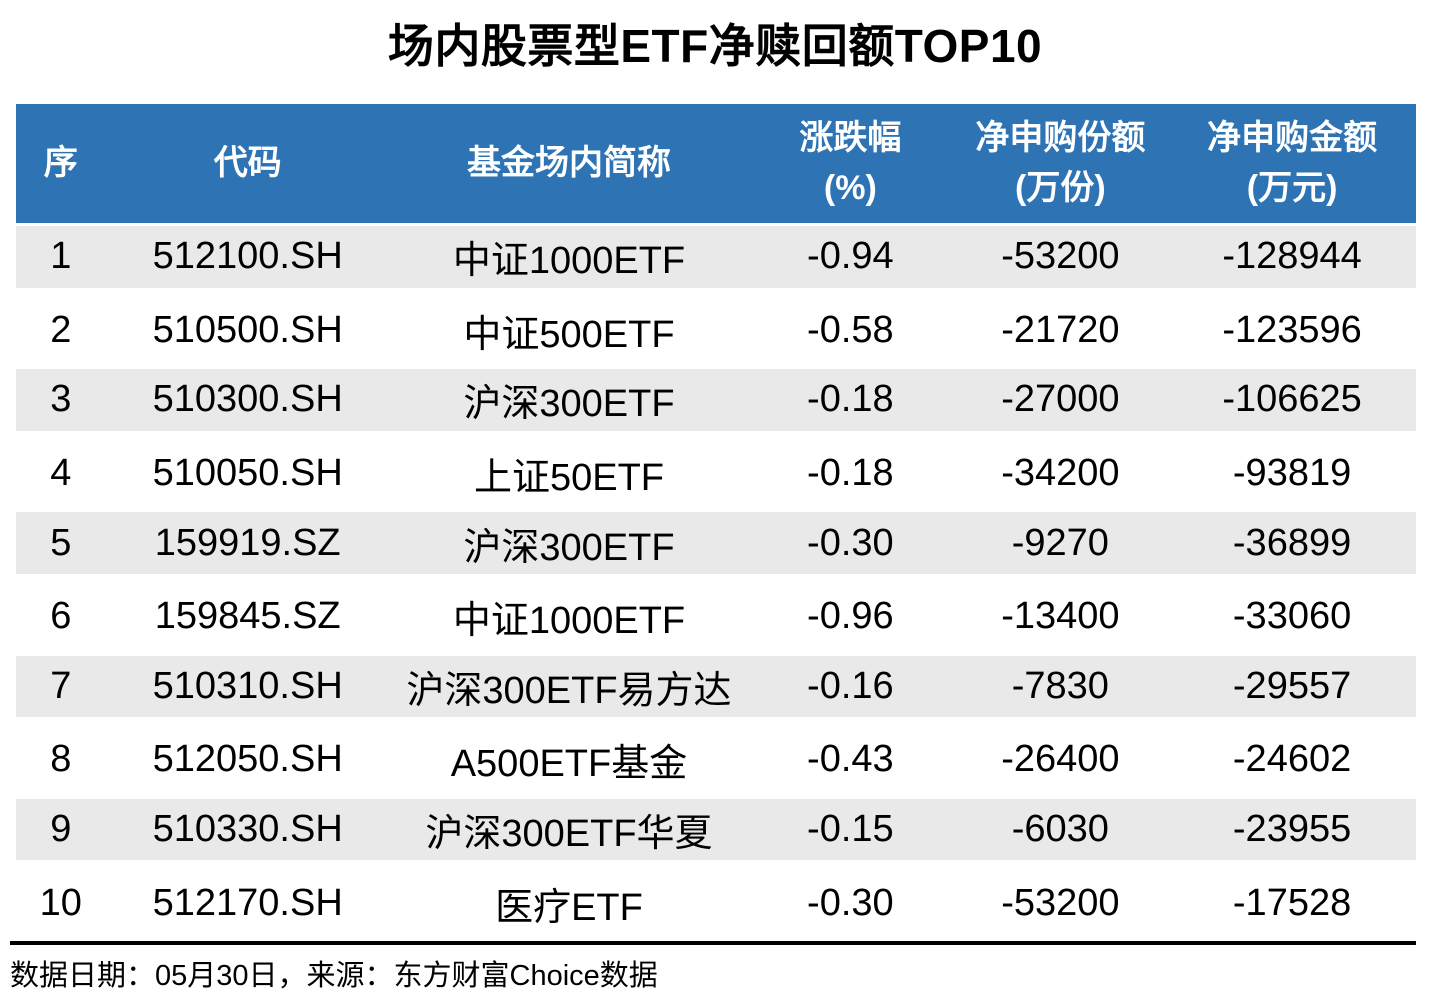 Image resolution: width=1430 pixels, height=1000 pixels. I want to click on cell-code: 510050.SH, so click(247, 473).